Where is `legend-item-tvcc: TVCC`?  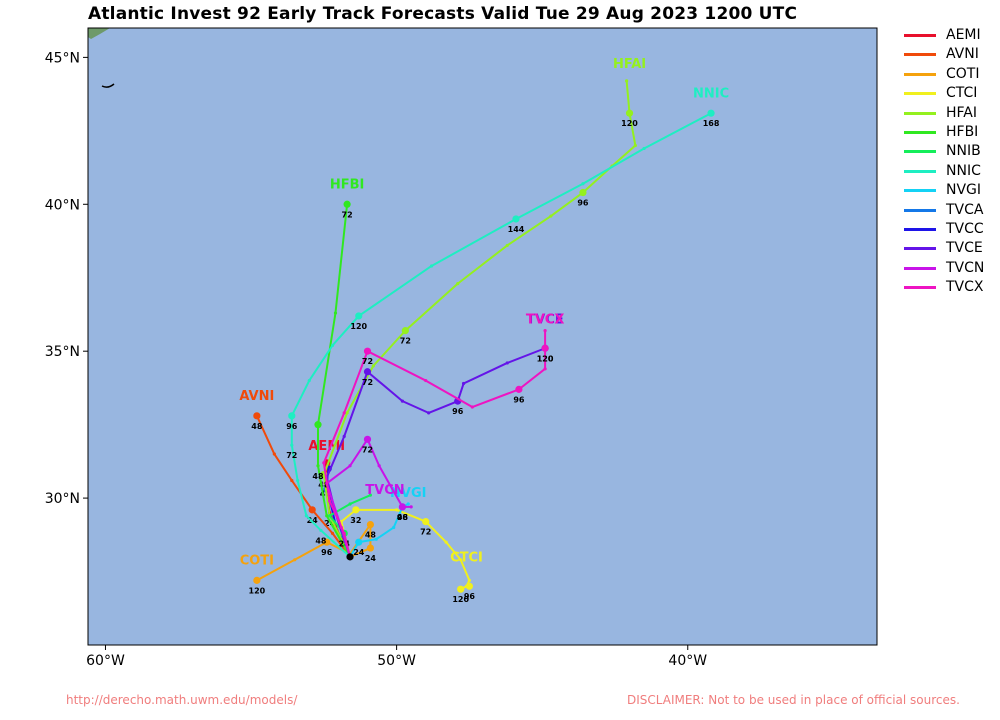
legend-item-tvcc: TVCC is located at coordinates (947, 229).